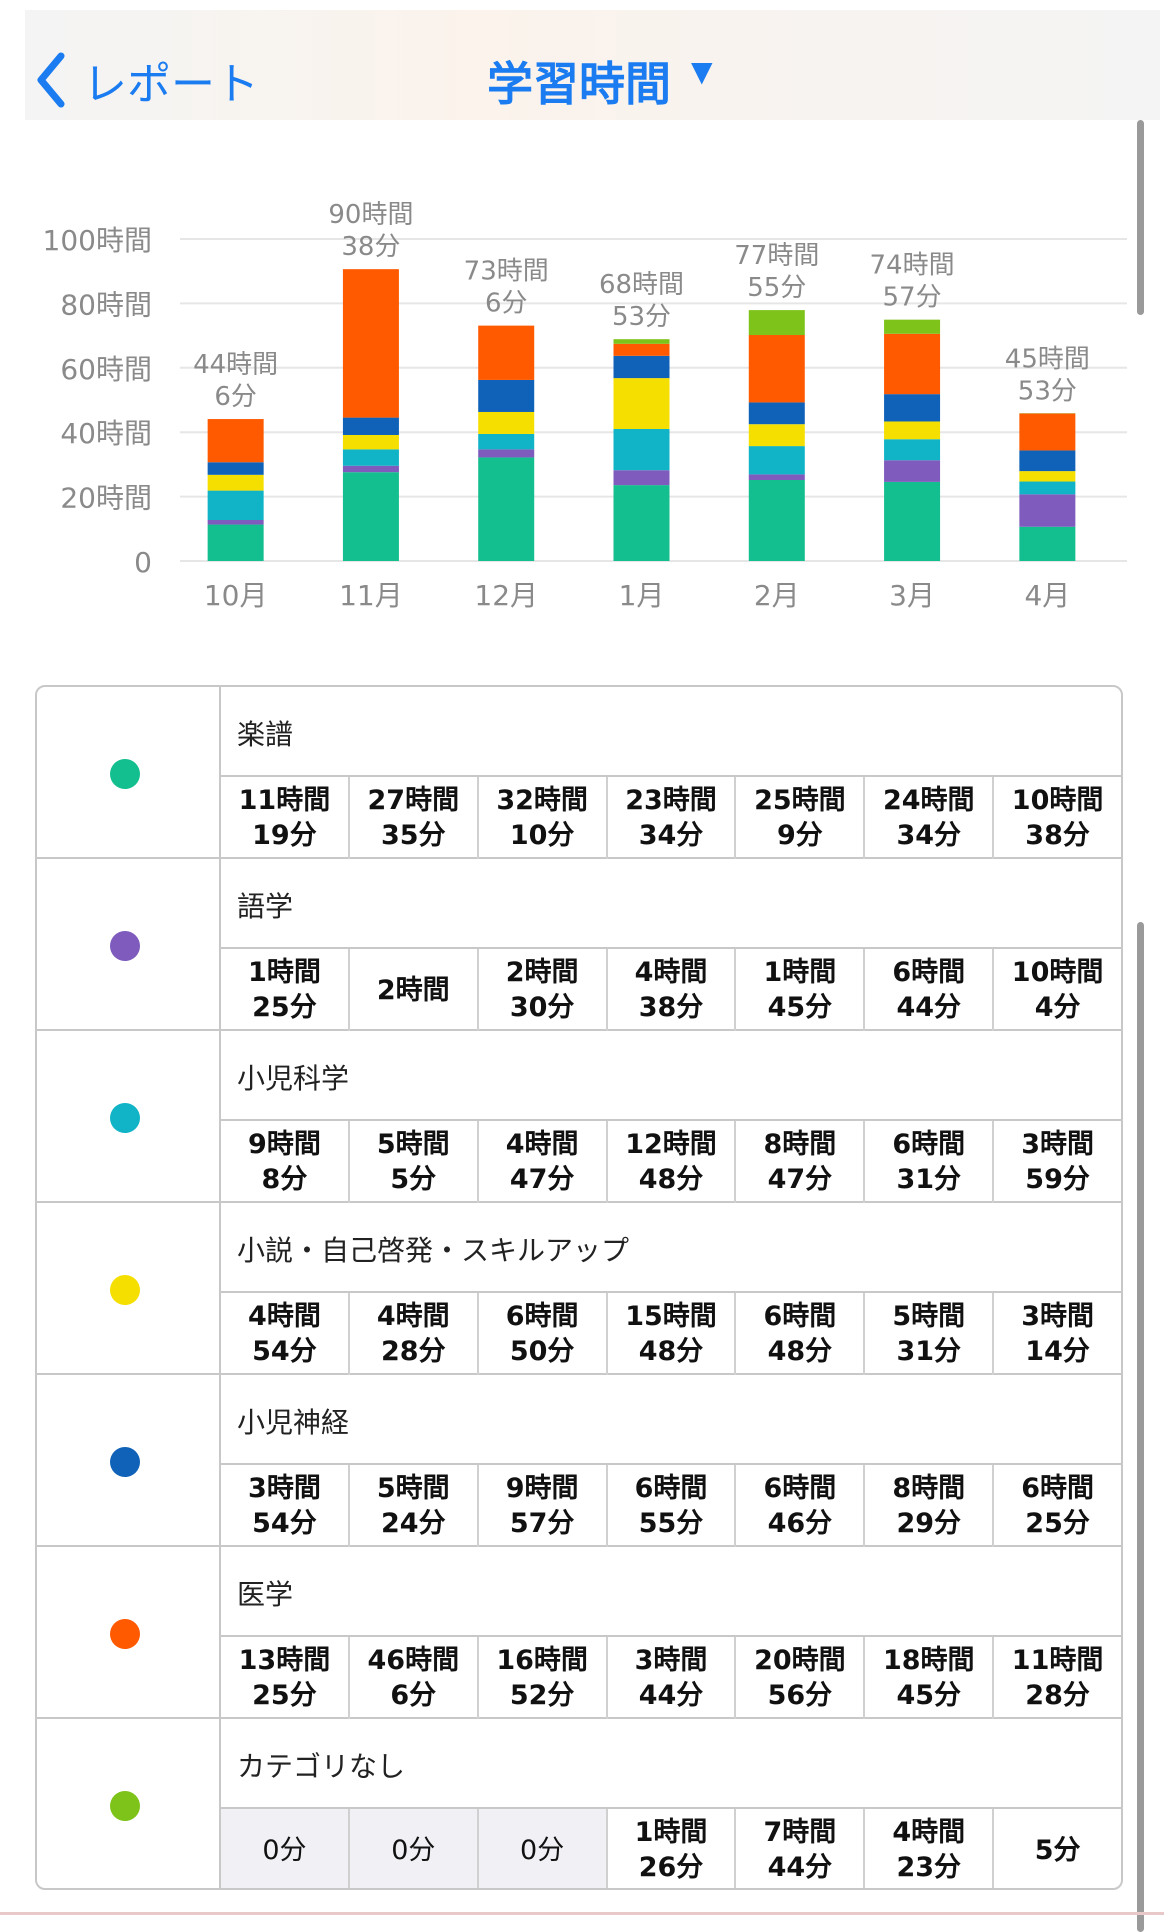 This screenshot has width=1164, height=1932. Describe the element at coordinates (235, 365) in the screenshot. I see `total-label-hours: 44時間` at that location.